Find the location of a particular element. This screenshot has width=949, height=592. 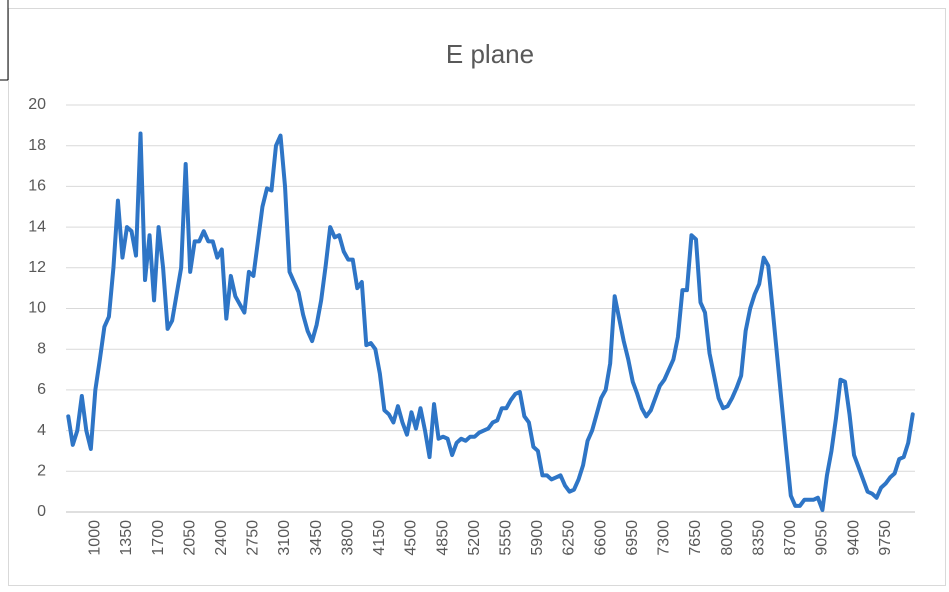

y-tick-label: 14 is located at coordinates (37, 226).